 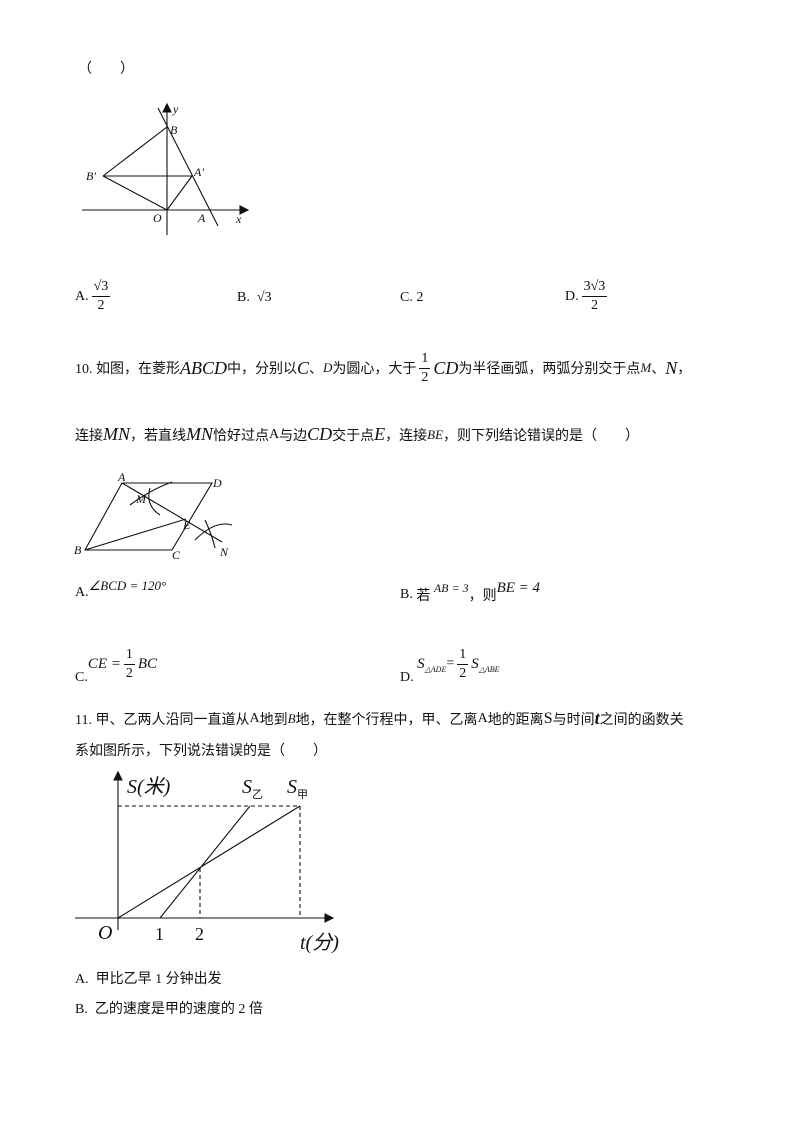 What do you see at coordinates (518, 587) in the screenshot?
I see `math: BE = 4` at bounding box center [518, 587].